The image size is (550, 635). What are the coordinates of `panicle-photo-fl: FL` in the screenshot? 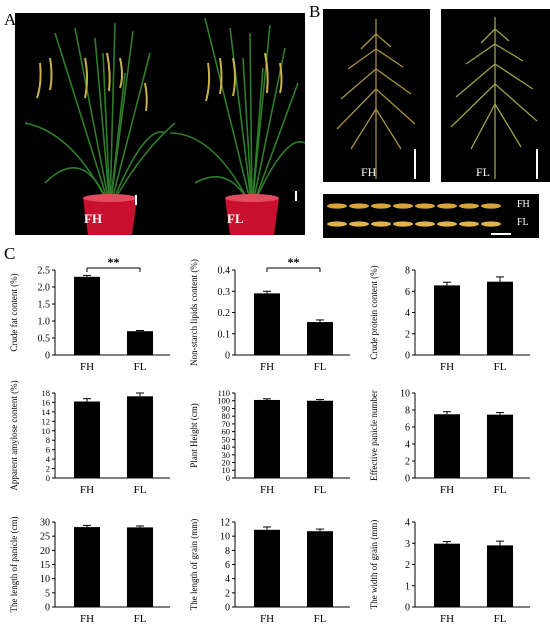 It's located at (495, 95).